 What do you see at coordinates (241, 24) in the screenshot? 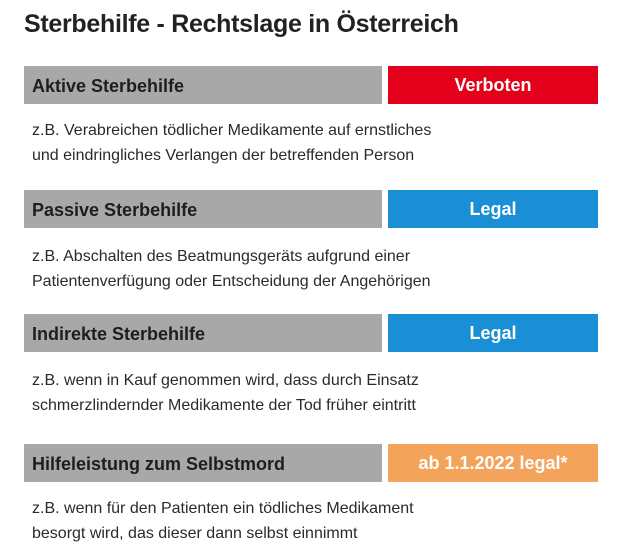
I see `page-title: Sterbehilfe - Rechtslage in Österreich` at bounding box center [241, 24].